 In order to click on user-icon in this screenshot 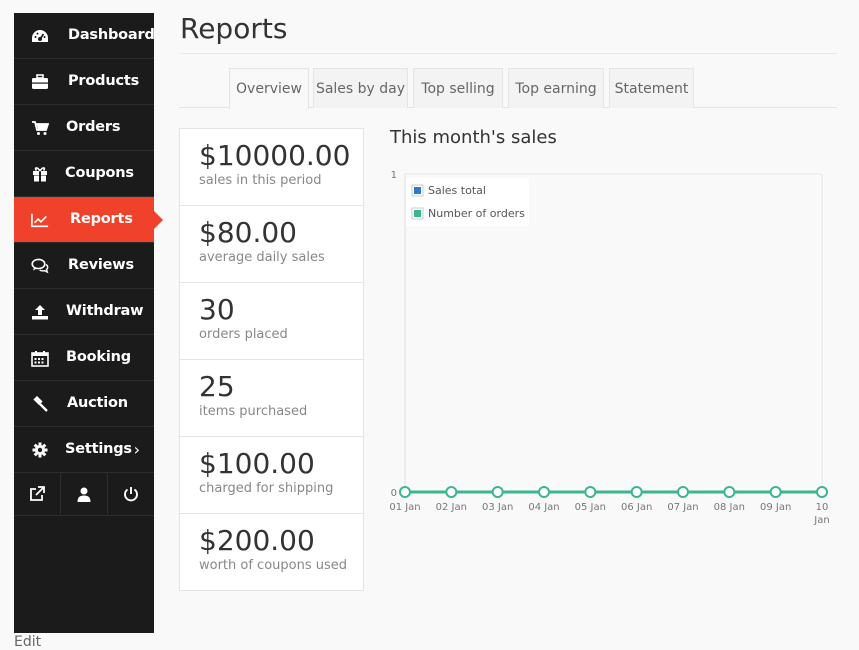, I will do `click(84, 494)`.